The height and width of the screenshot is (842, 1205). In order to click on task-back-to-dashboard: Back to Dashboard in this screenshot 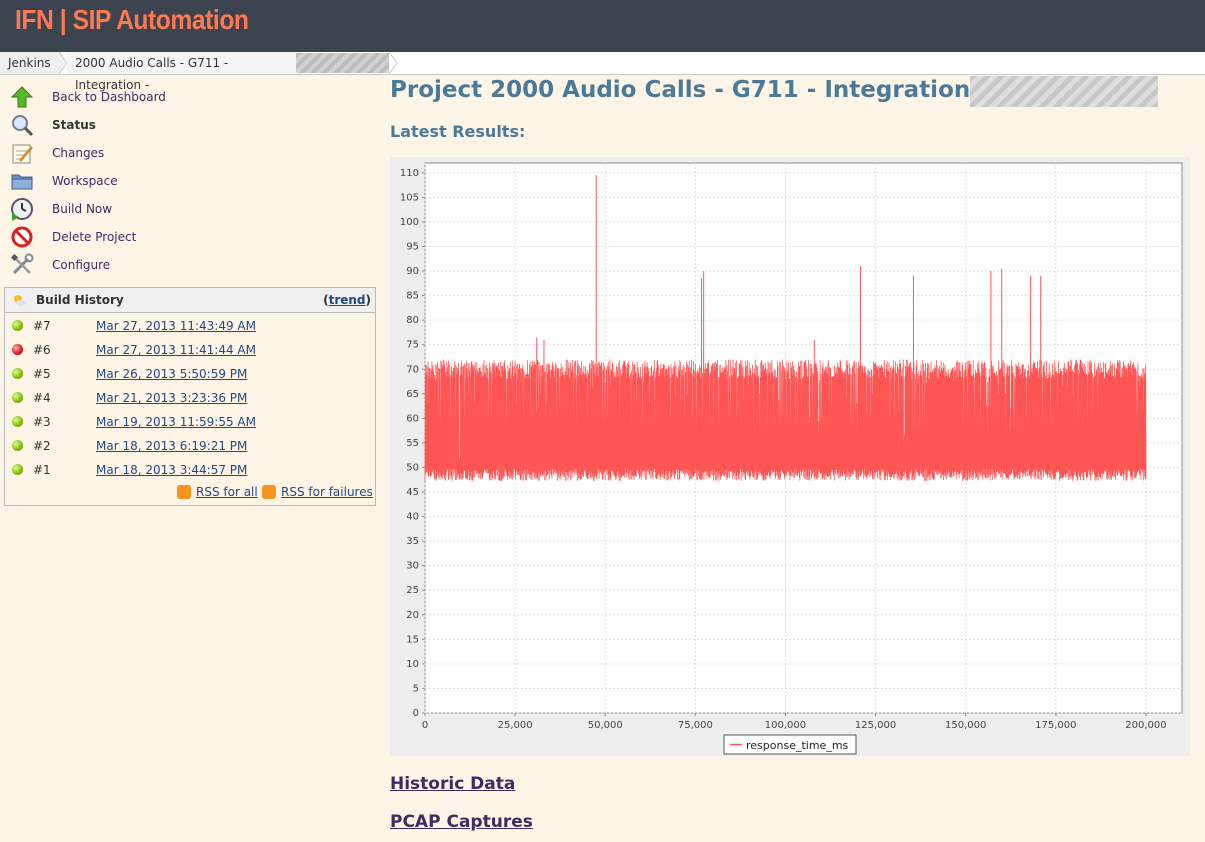, I will do `click(190, 97)`.